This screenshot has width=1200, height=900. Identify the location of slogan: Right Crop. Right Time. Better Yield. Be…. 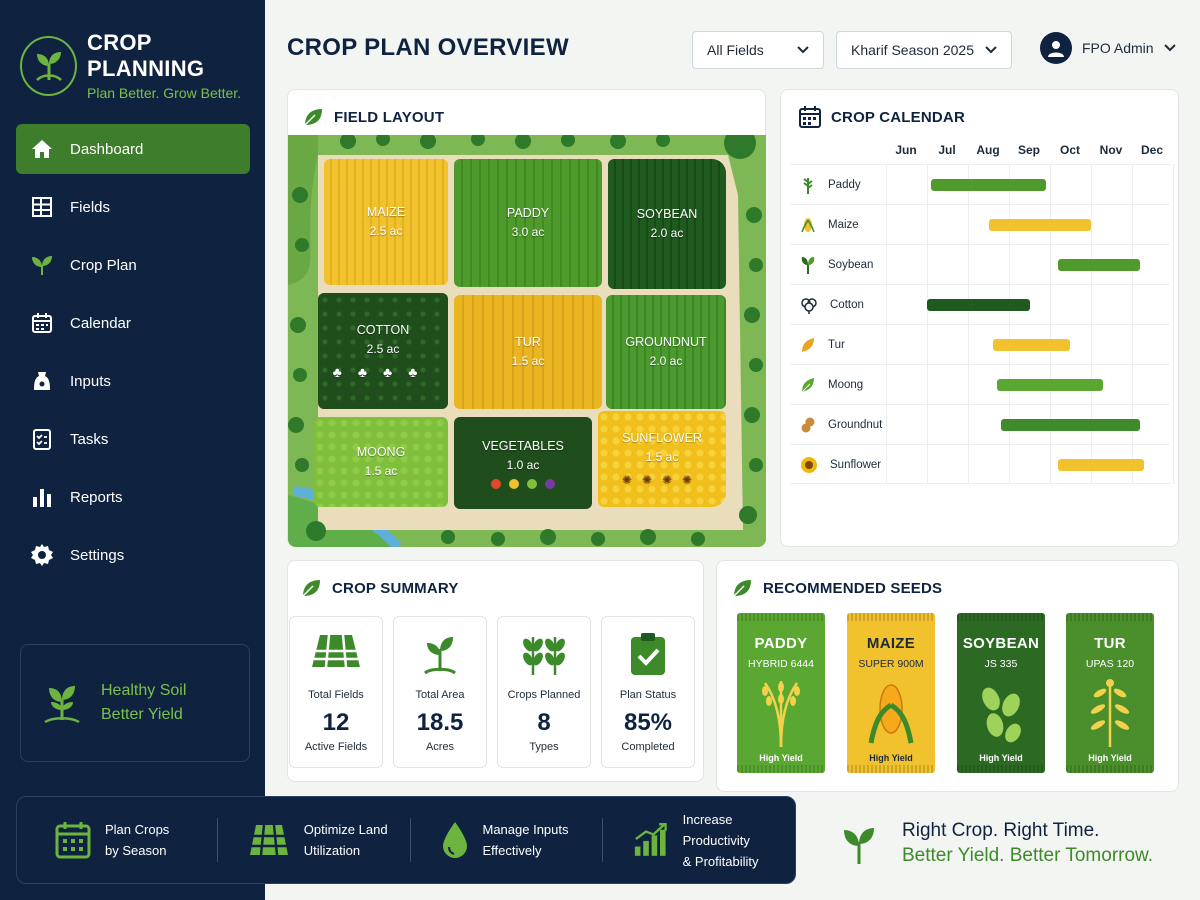
(995, 843).